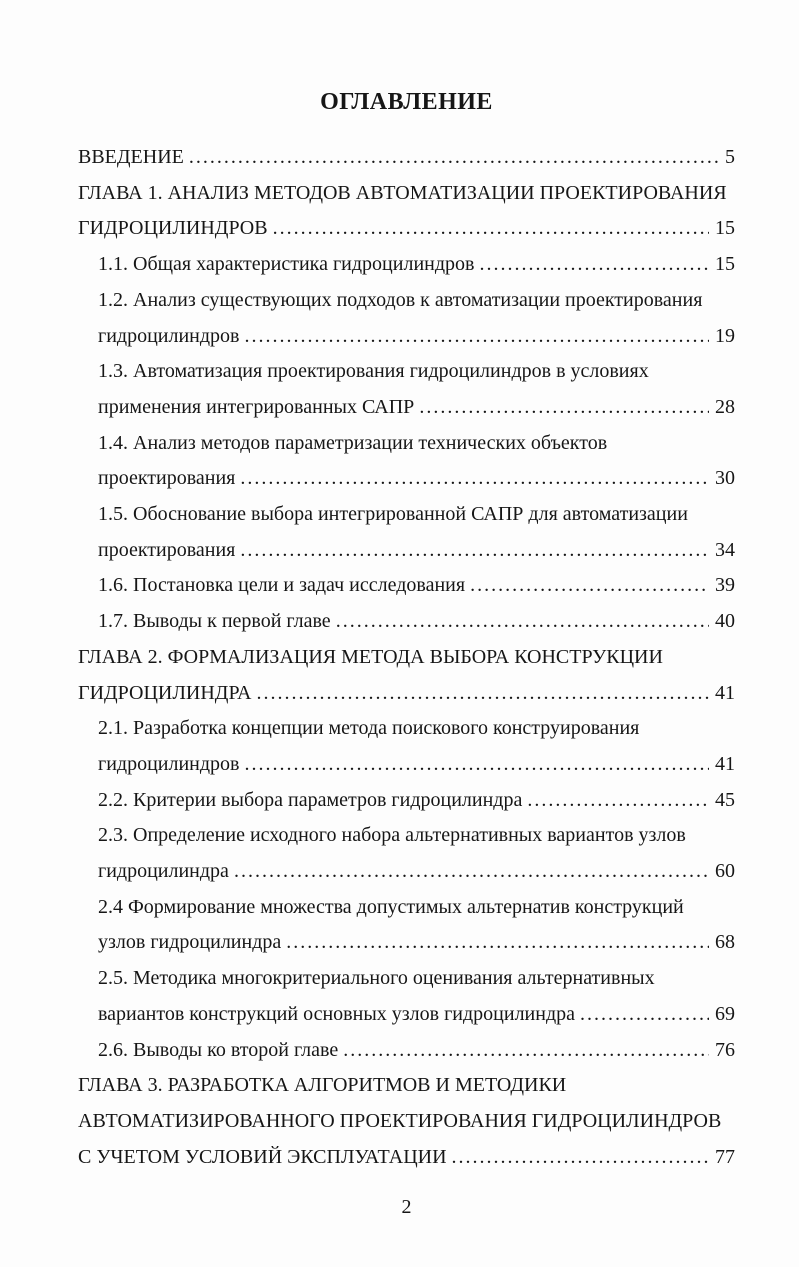 The image size is (799, 1267). What do you see at coordinates (173, 228) in the screenshot?
I see `toc-entry-text: ГИДРОЦИЛИНДРОВ` at bounding box center [173, 228].